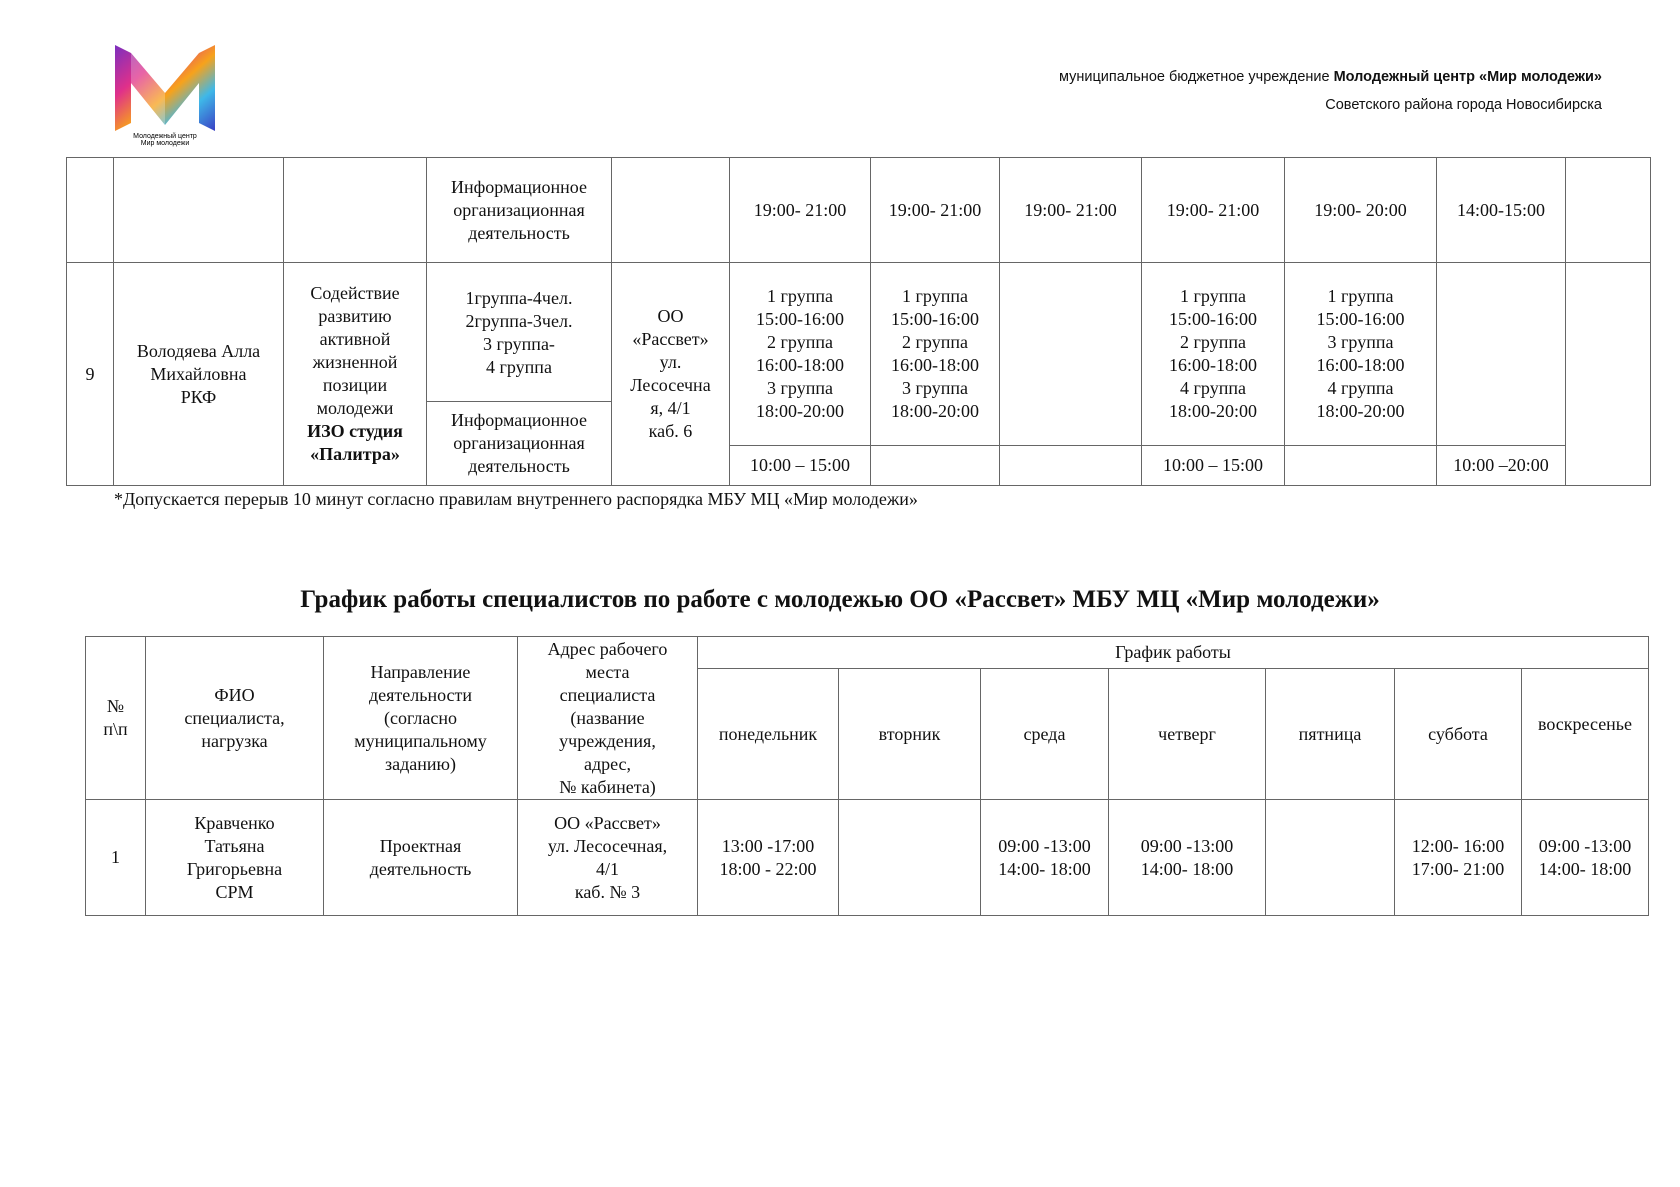 This screenshot has width=1680, height=1187. What do you see at coordinates (1213, 210) in the screenshot?
I see `cell-thu: 19:00- 21:00` at bounding box center [1213, 210].